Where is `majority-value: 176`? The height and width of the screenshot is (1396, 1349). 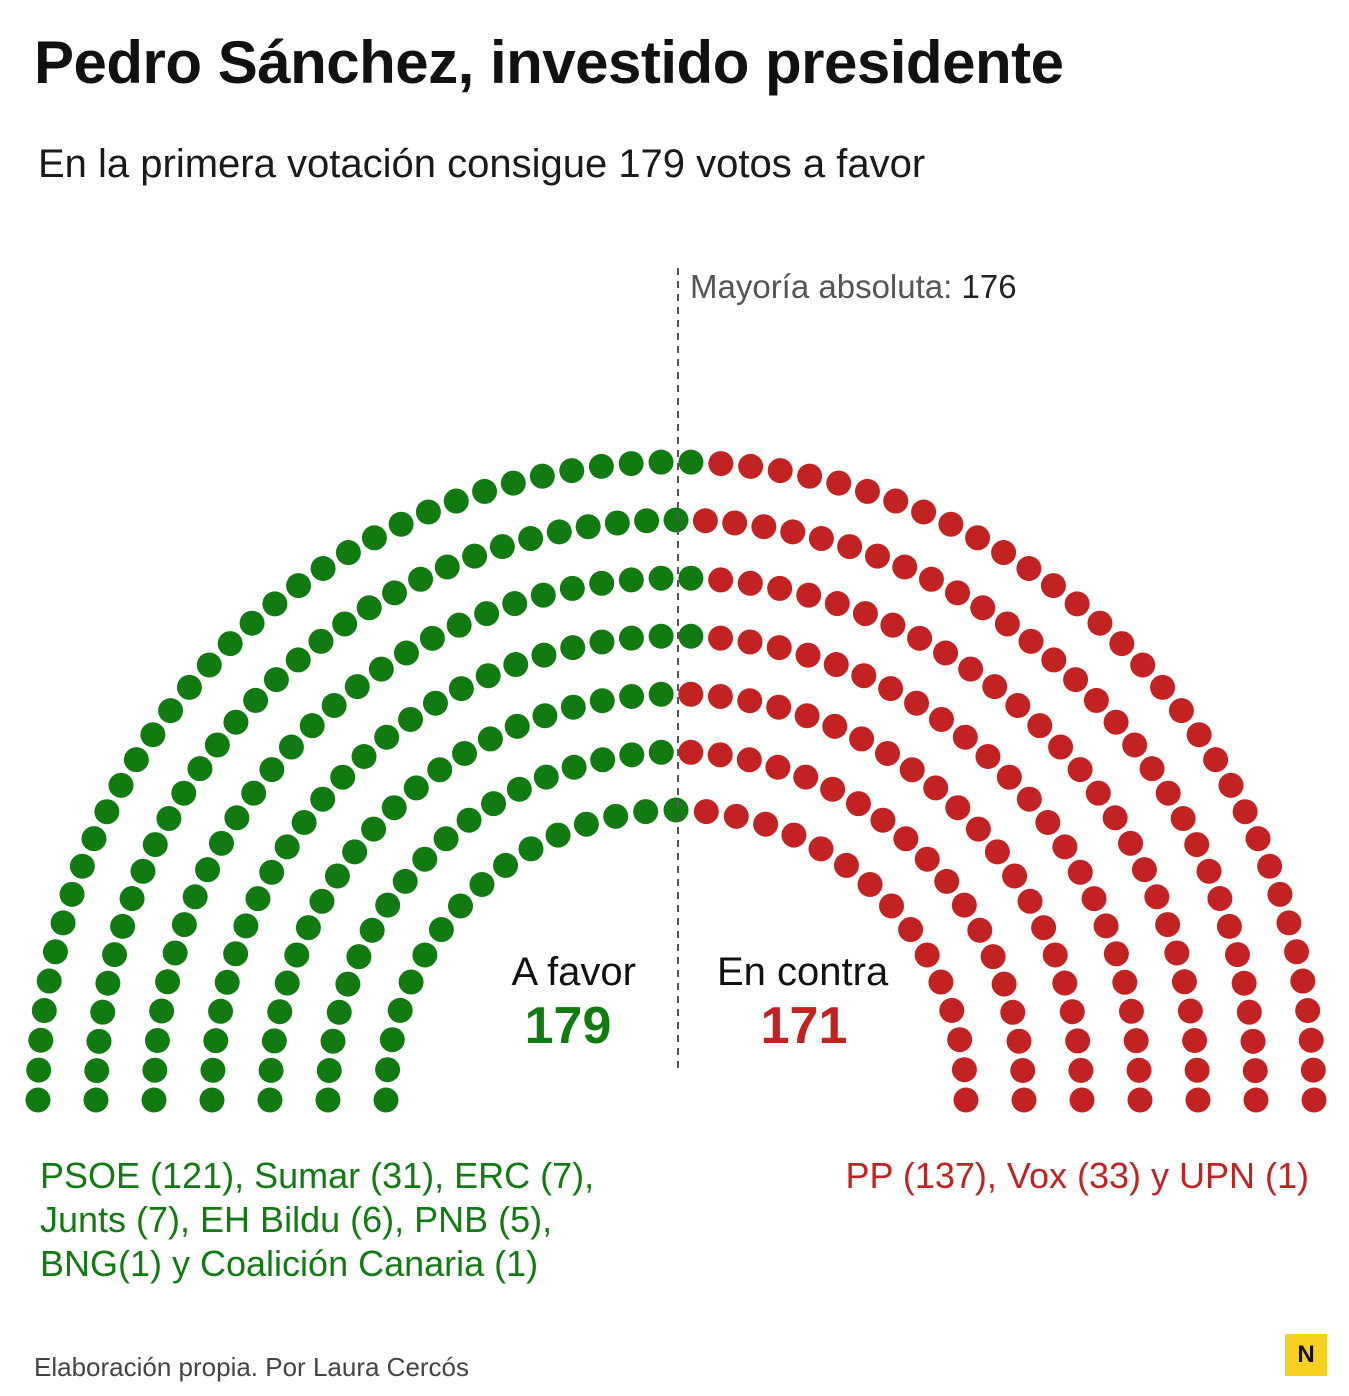 majority-value: 176 is located at coordinates (988, 286).